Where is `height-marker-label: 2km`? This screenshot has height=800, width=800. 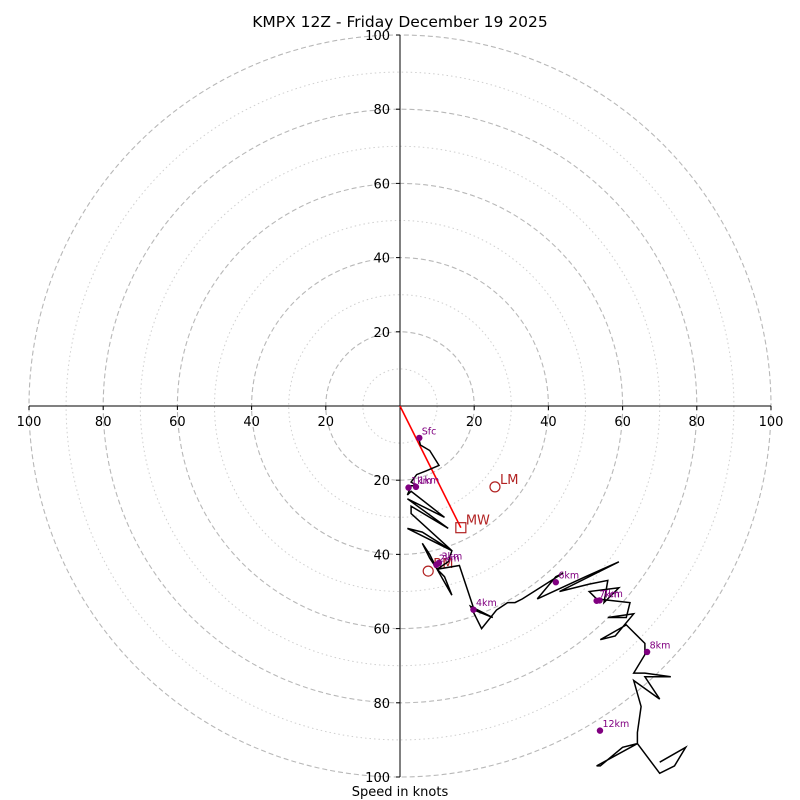
height-marker-label: 2km is located at coordinates (449, 558).